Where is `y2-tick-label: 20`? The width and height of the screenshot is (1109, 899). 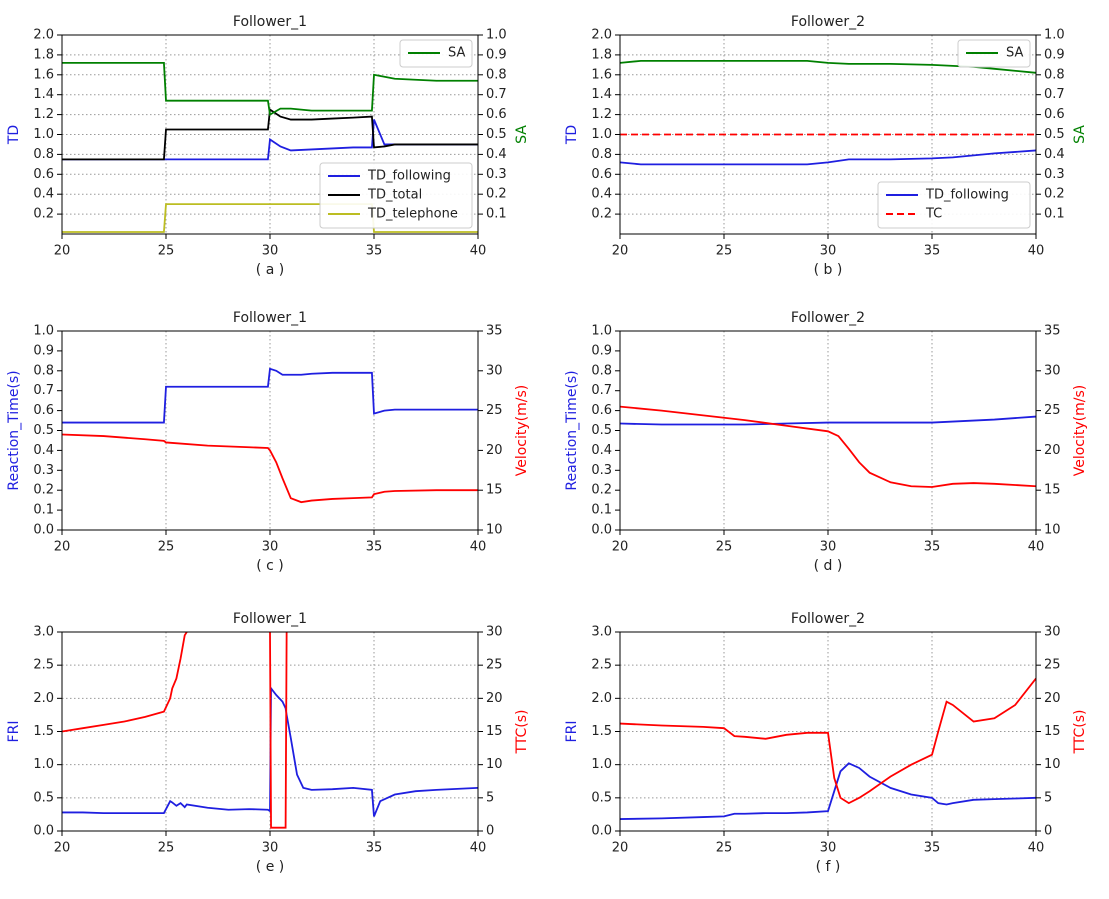
y2-tick-label: 20 is located at coordinates (494, 450).